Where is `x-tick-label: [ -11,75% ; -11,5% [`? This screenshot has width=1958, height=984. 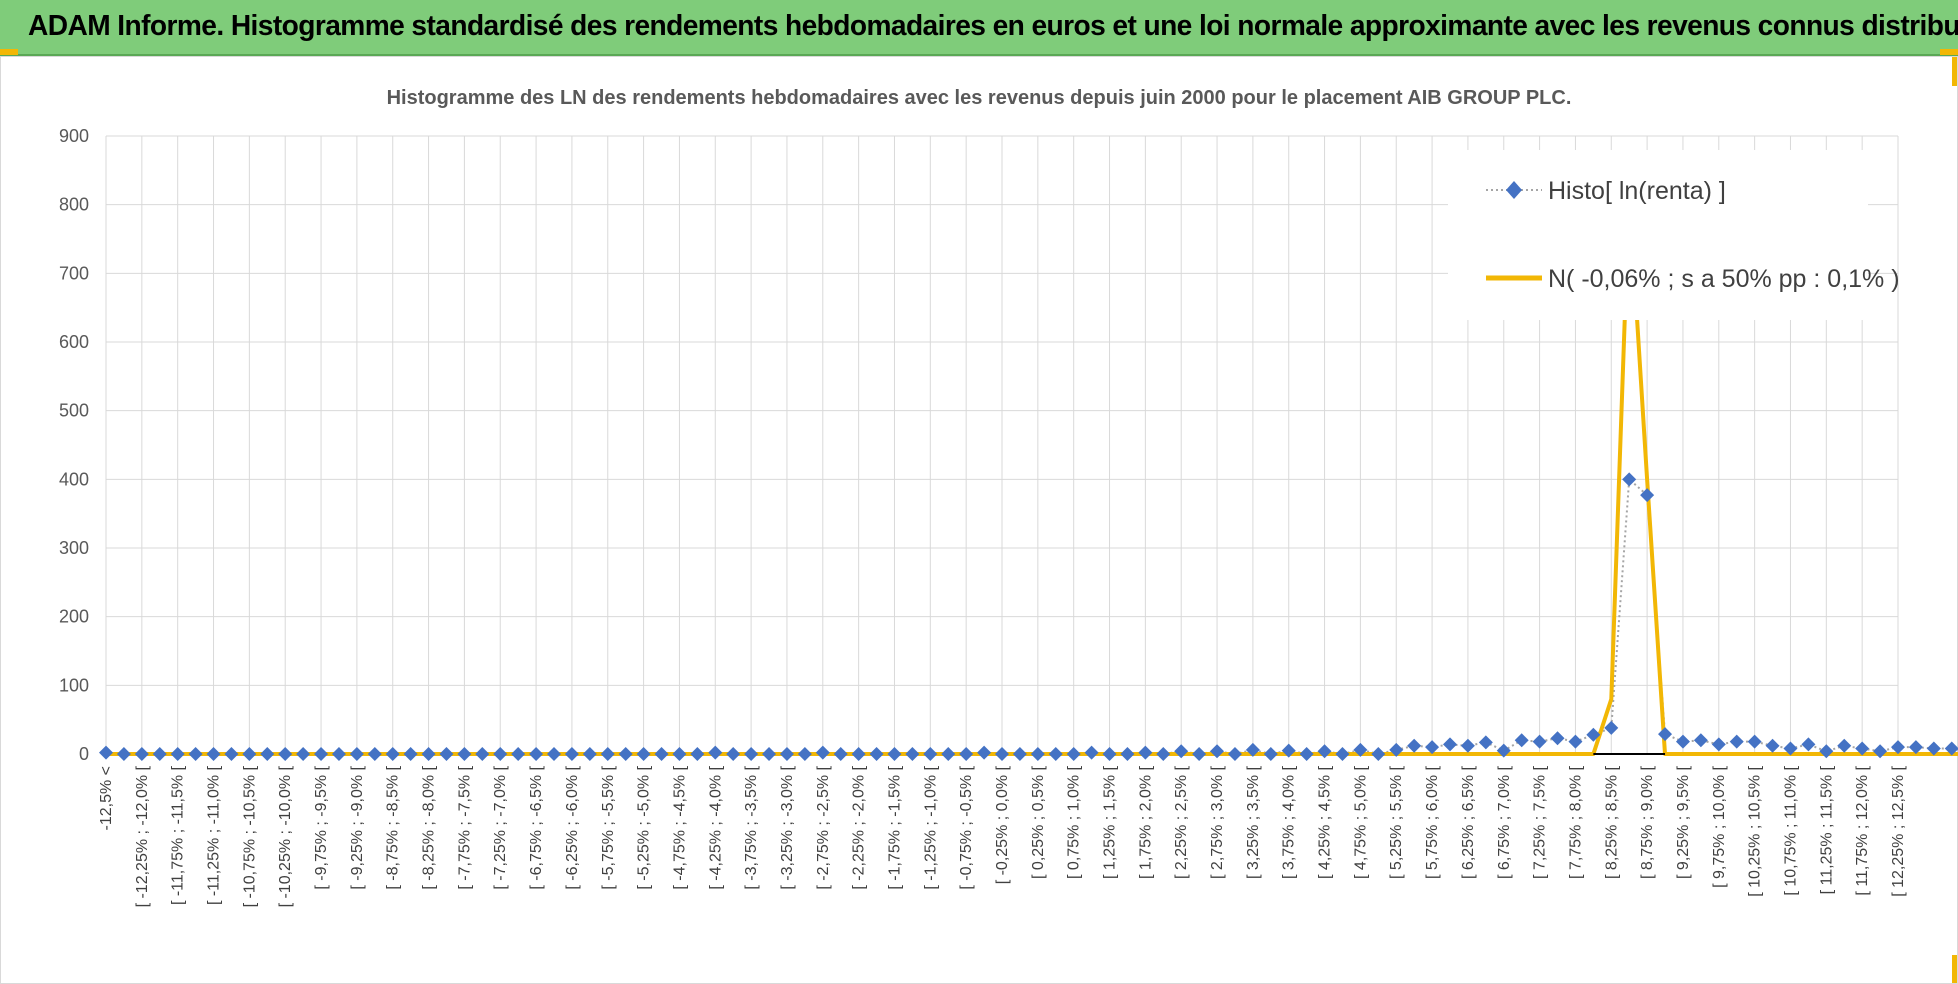
x-tick-label: [ -11,75% ; -11,5% [ is located at coordinates (178, 835).